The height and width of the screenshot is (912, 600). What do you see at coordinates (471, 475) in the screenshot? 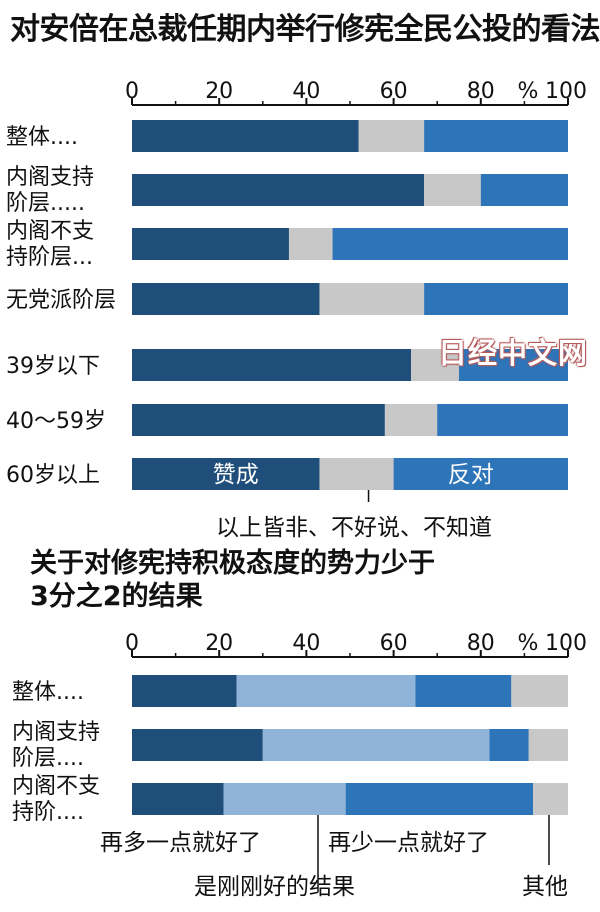
I see `series-label-oppose: 反对` at bounding box center [471, 475].